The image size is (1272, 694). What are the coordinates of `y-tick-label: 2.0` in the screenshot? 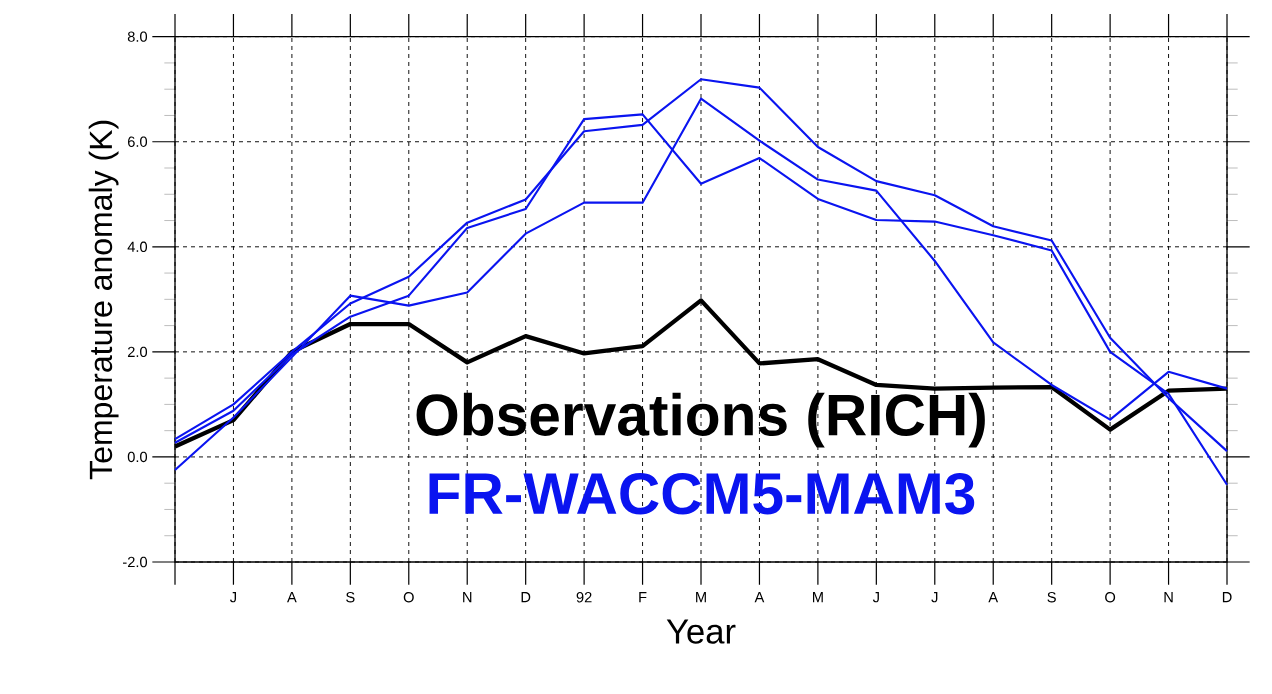 It's located at (137, 352).